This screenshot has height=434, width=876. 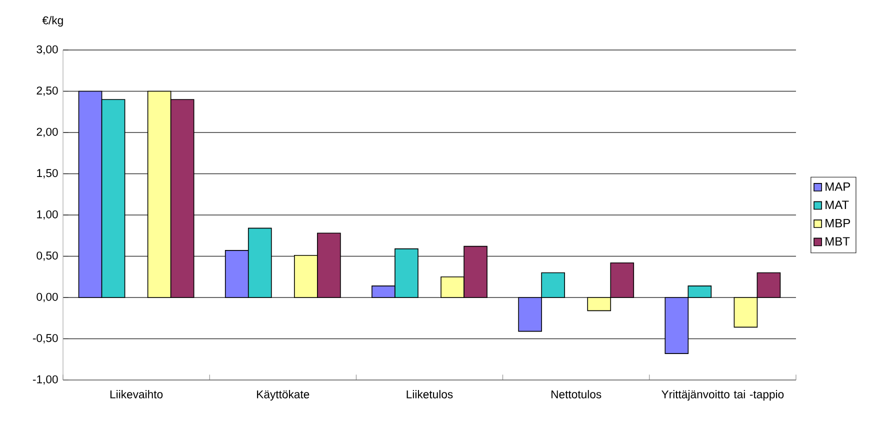 I want to click on y-tick-label: -1,00, so click(x=45, y=380).